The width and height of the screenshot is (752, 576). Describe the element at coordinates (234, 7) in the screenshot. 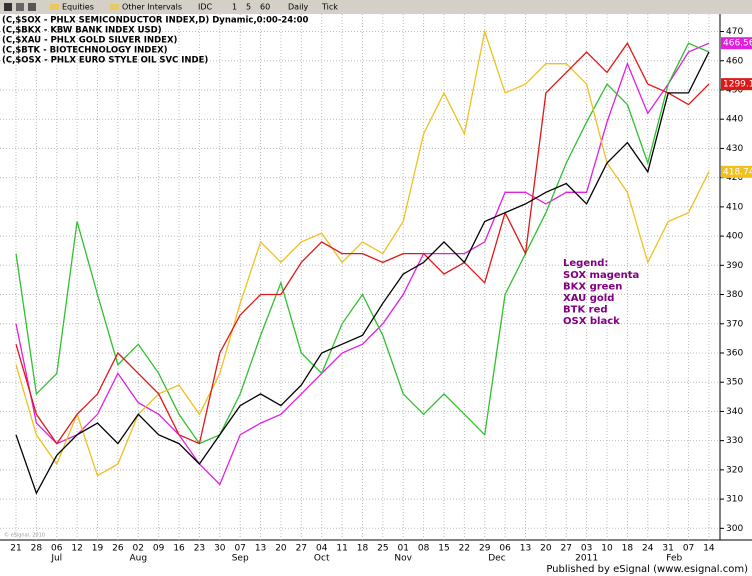

I see `toolbar-item: 1` at that location.